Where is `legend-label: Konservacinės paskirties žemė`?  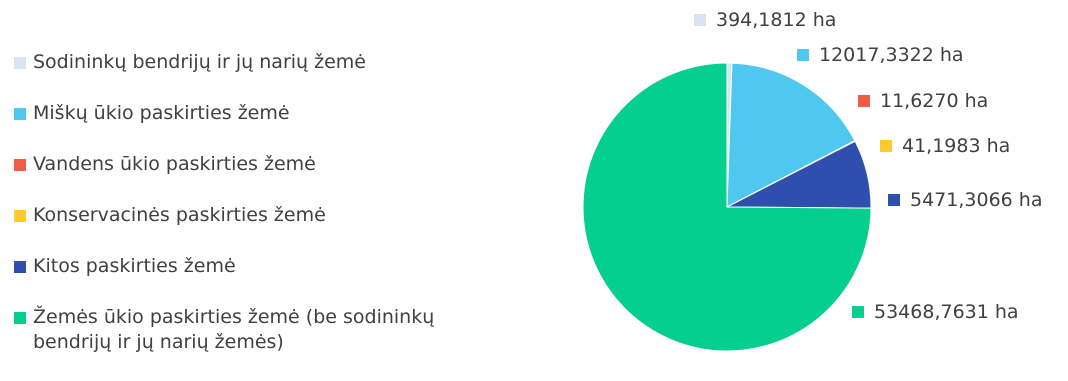
legend-label: Konservacinės paskirties žemė is located at coordinates (179, 215).